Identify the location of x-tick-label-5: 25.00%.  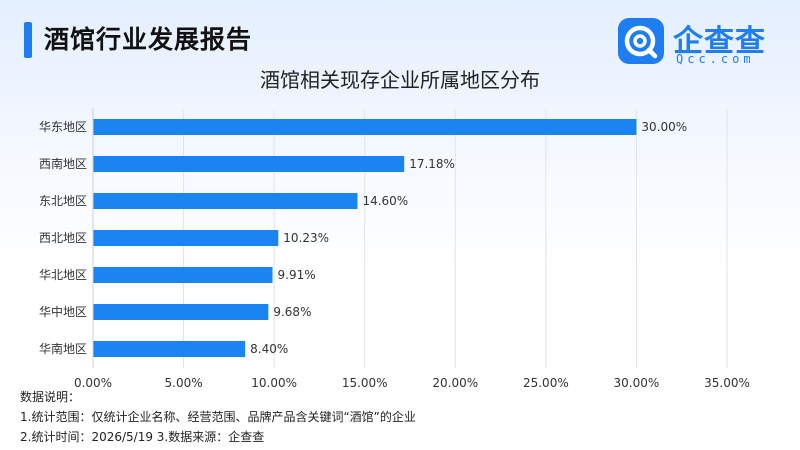
(546, 383).